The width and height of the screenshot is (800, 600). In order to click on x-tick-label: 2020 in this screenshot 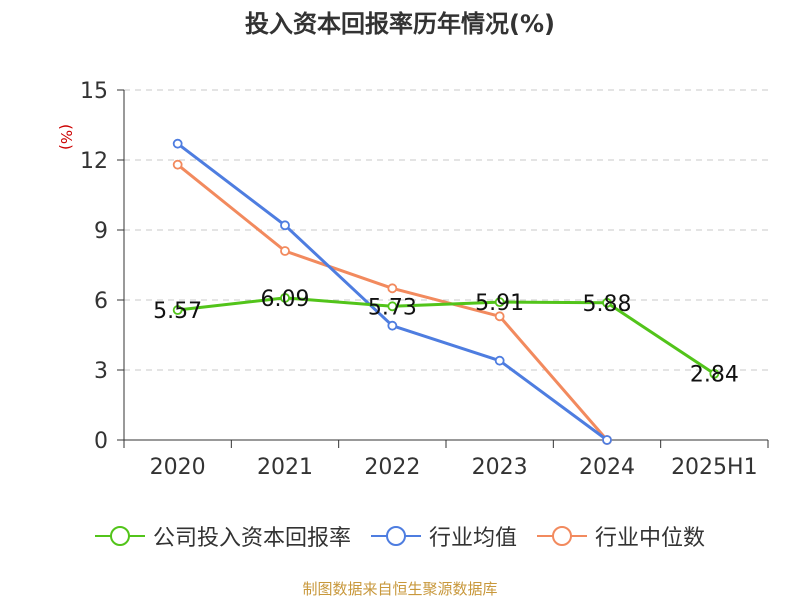, I will do `click(178, 467)`.